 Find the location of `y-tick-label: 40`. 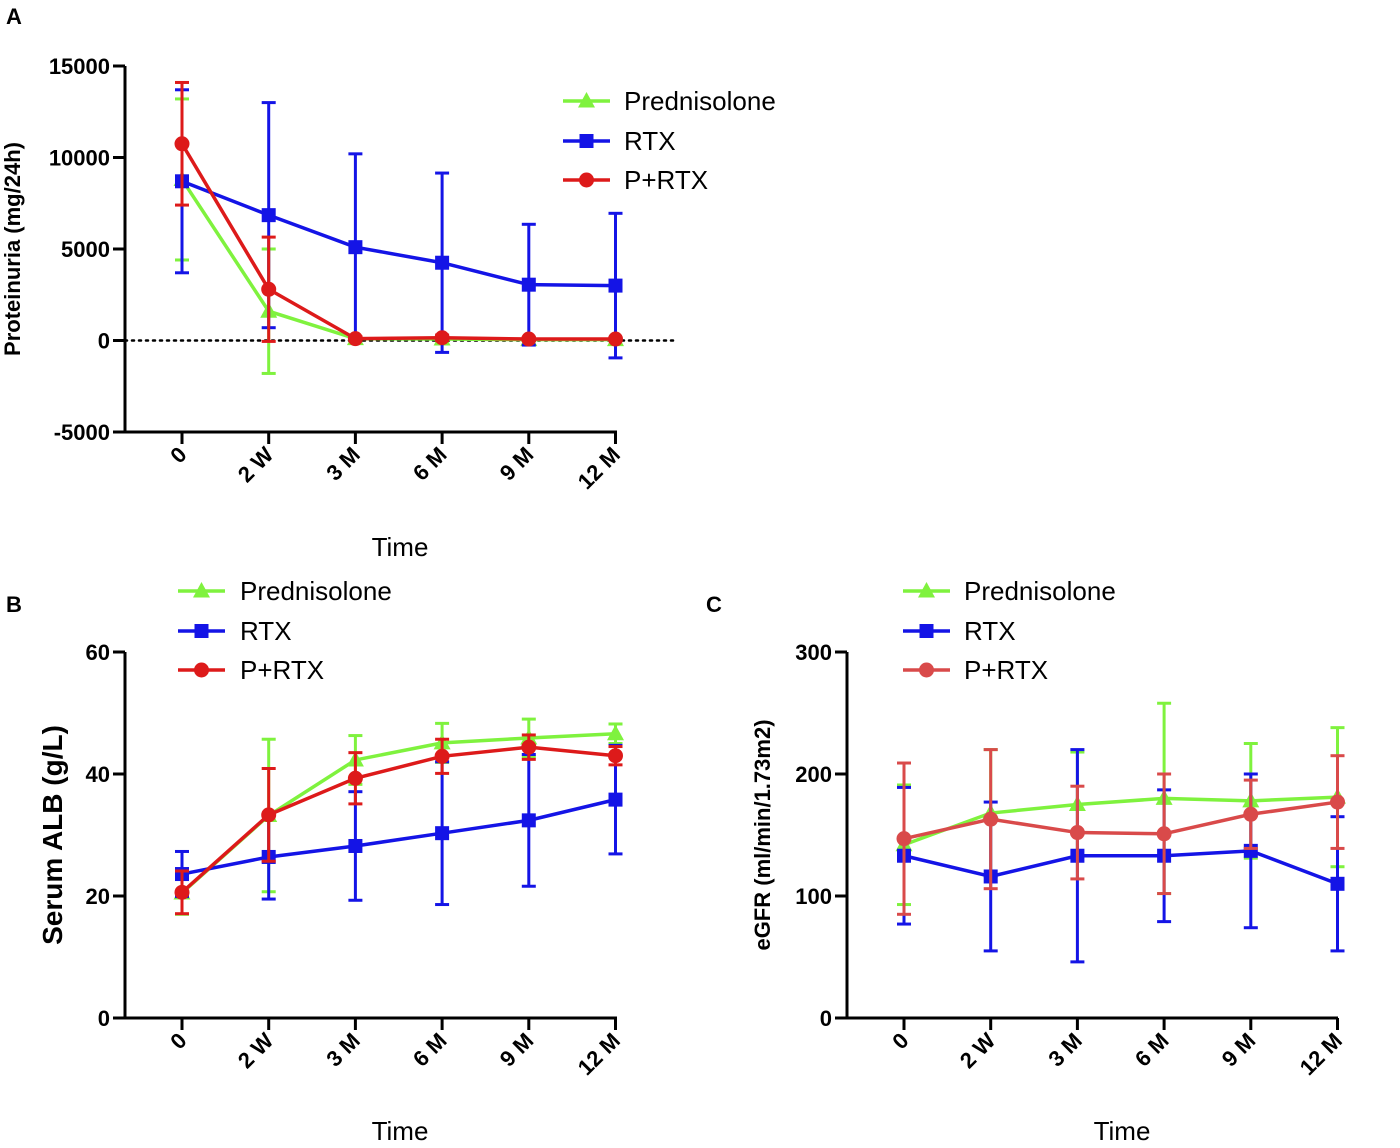

y-tick-label: 40 is located at coordinates (98, 774).